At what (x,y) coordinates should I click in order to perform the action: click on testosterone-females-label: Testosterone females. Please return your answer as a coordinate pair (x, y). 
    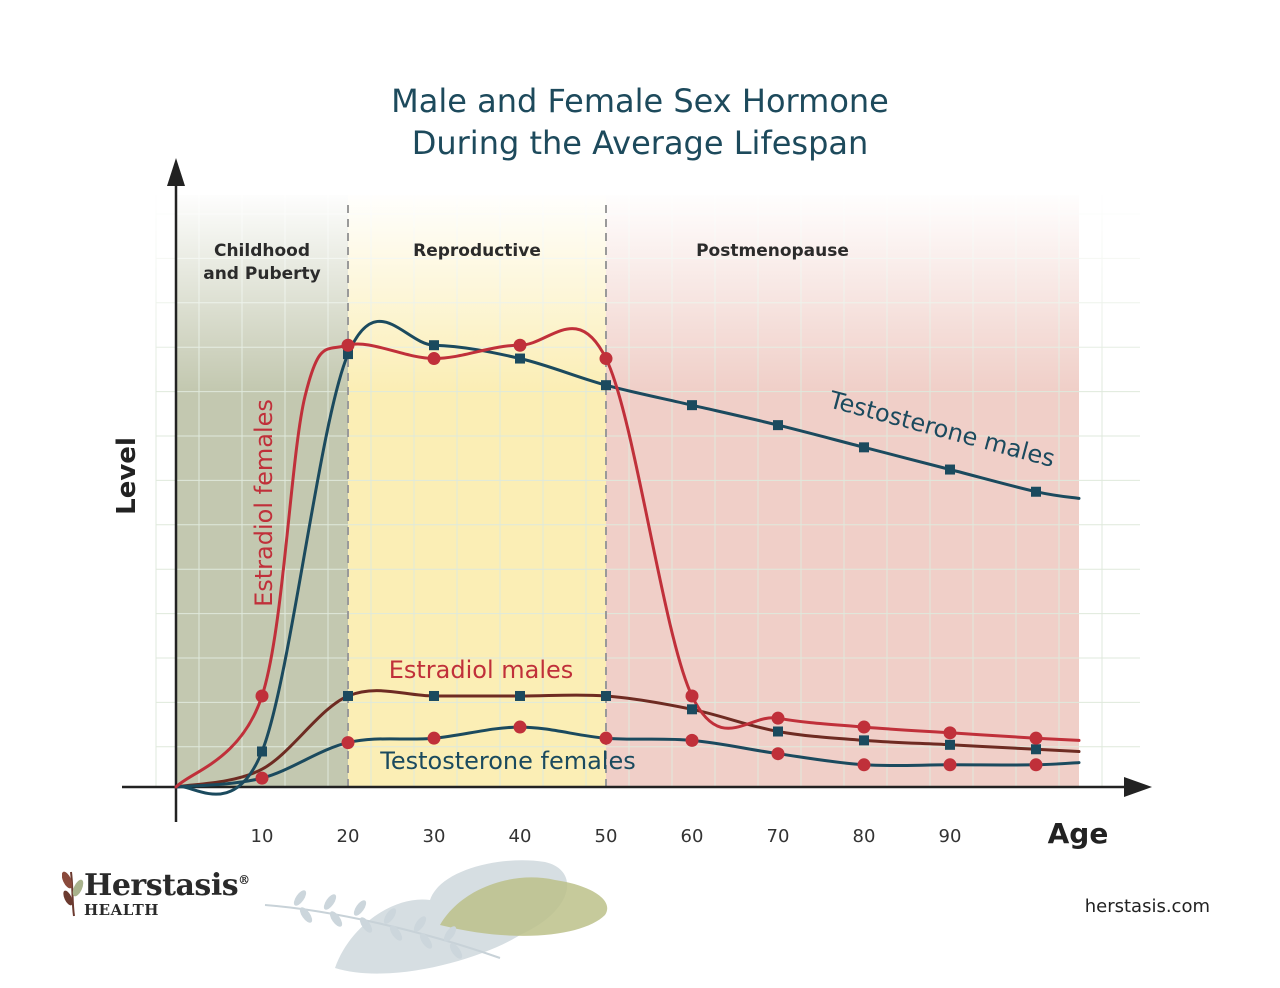
    Looking at the image, I should click on (507, 761).